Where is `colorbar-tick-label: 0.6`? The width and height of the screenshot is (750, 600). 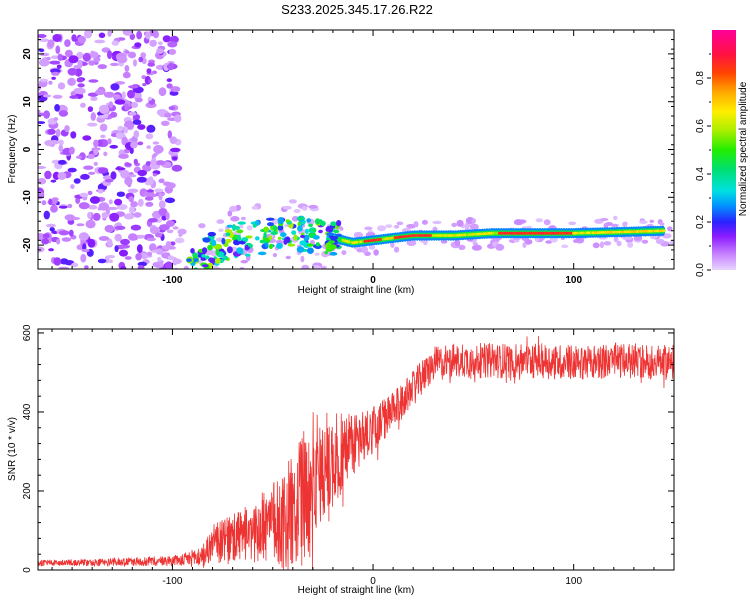 colorbar-tick-label: 0.6 is located at coordinates (700, 126).